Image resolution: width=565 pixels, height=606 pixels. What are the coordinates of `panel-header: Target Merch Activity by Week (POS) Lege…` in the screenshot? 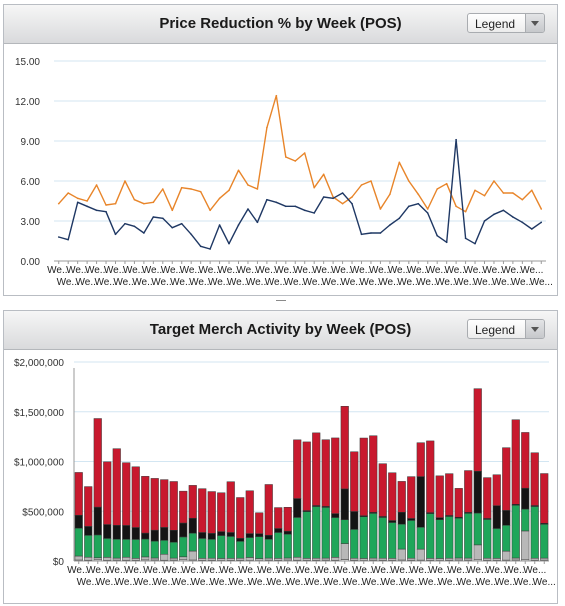 It's located at (280, 330).